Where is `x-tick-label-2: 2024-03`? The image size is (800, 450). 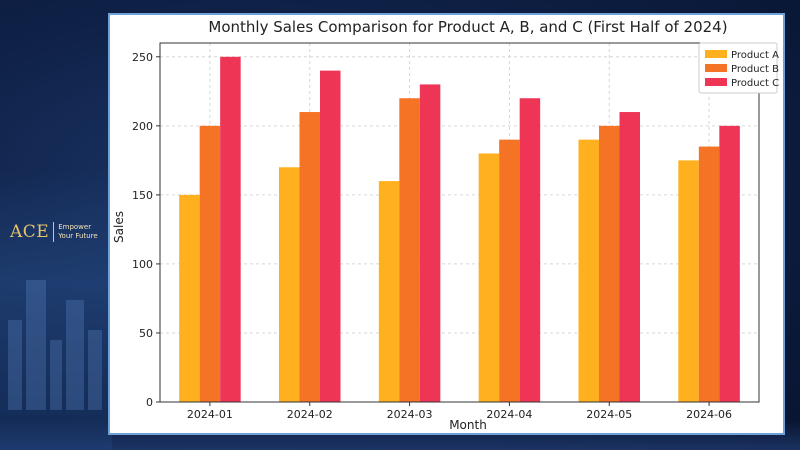
x-tick-label-2: 2024-03 is located at coordinates (410, 414).